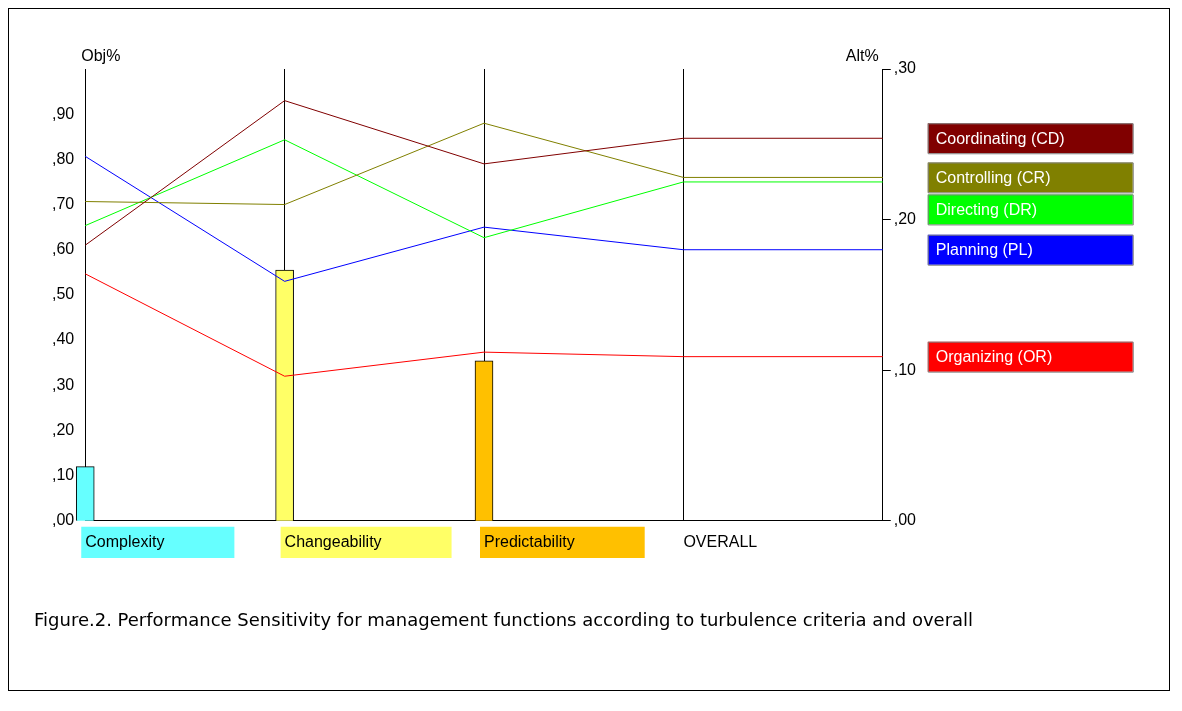 Image resolution: width=1182 pixels, height=711 pixels. What do you see at coordinates (63, 384) in the screenshot?
I see `y-tick-label: ,30` at bounding box center [63, 384].